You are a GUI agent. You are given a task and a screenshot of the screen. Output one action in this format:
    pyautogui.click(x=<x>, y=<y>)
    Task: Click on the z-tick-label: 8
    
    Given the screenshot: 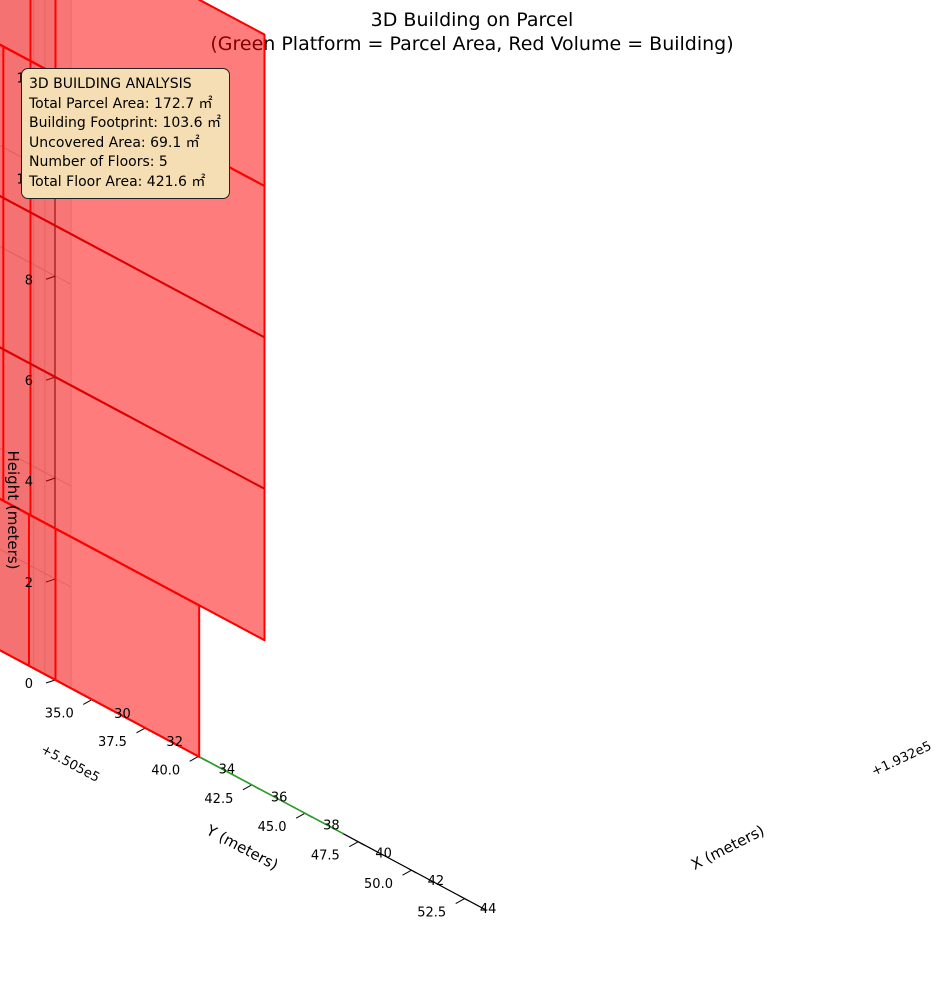 What is the action you would take?
    pyautogui.click(x=29, y=280)
    